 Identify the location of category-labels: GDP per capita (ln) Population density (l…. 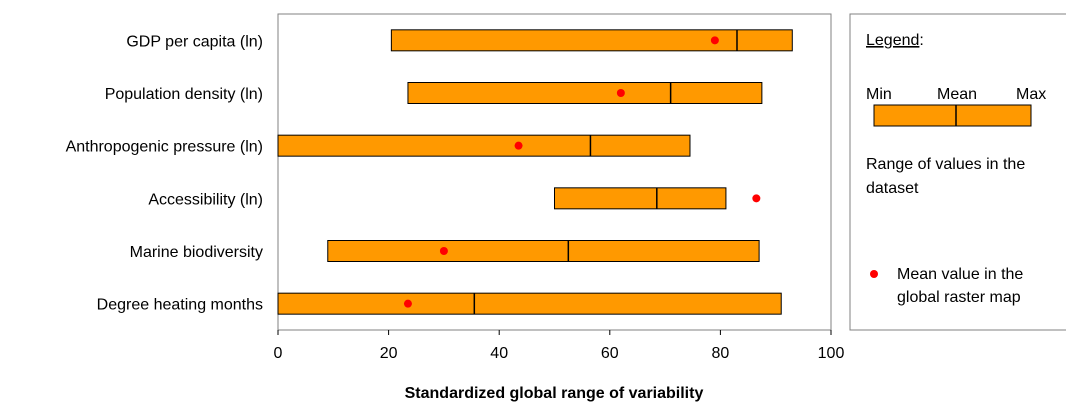
(164, 173).